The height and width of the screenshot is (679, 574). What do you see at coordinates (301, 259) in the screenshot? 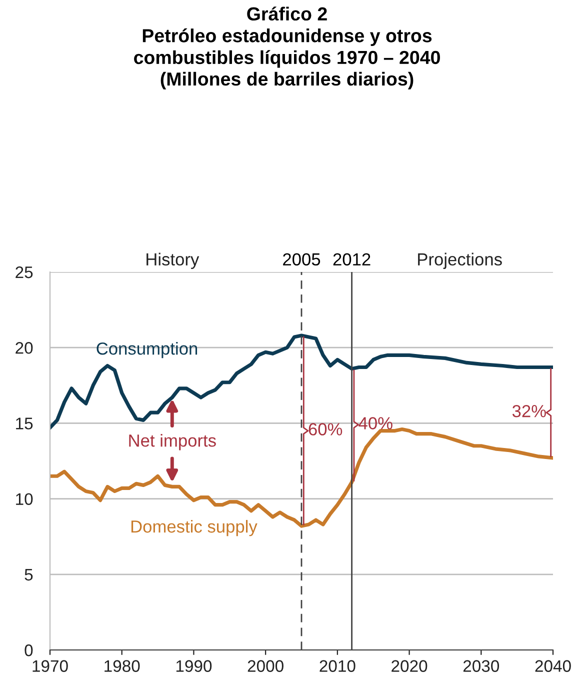
I see `ref-line-label: 2005` at bounding box center [301, 259].